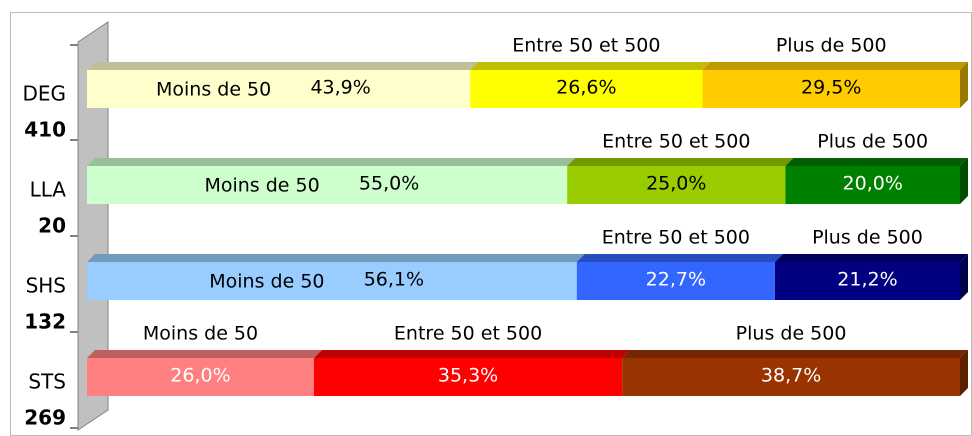 The width and height of the screenshot is (972, 436). I want to click on category-count: 20, so click(52, 226).